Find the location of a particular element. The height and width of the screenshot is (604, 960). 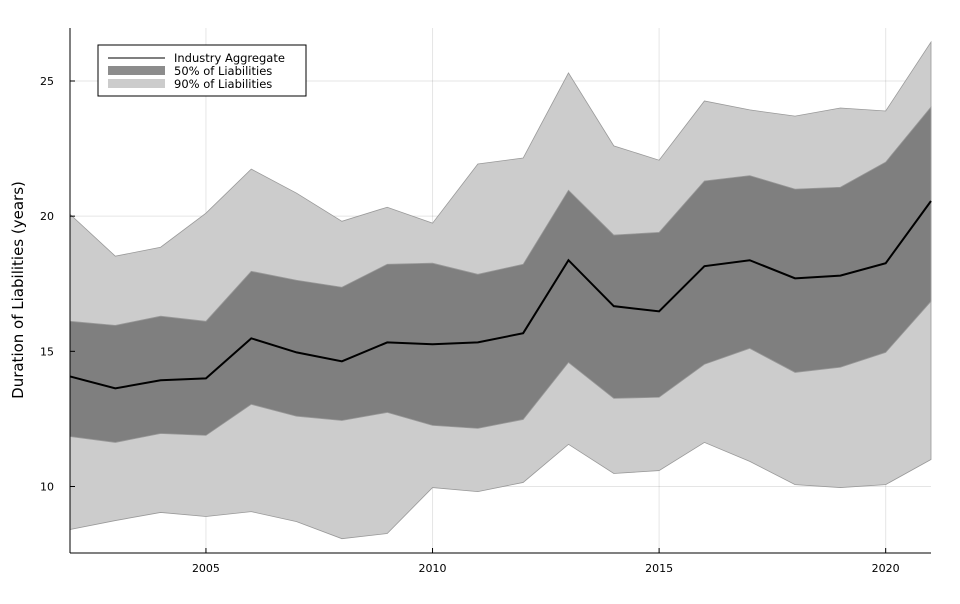

x-tick-label: 2015 is located at coordinates (659, 568).